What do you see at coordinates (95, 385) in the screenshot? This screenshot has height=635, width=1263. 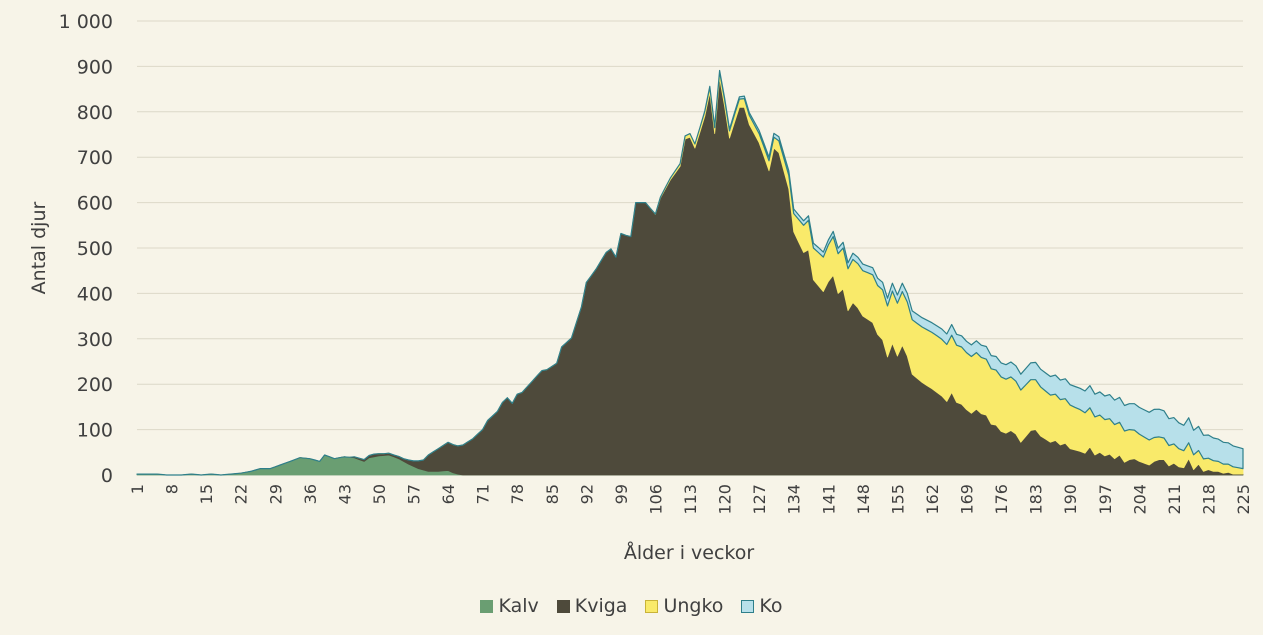 I see `y-tick-label: 200` at bounding box center [95, 385].